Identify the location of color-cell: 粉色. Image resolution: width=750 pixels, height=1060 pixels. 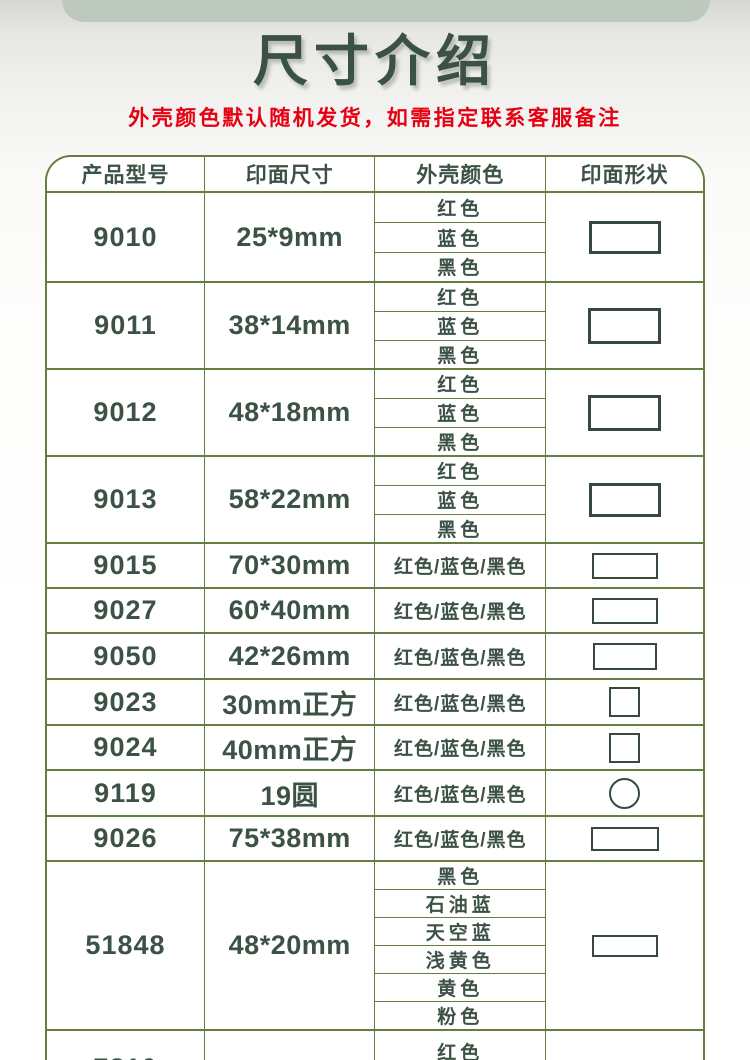
(460, 1016).